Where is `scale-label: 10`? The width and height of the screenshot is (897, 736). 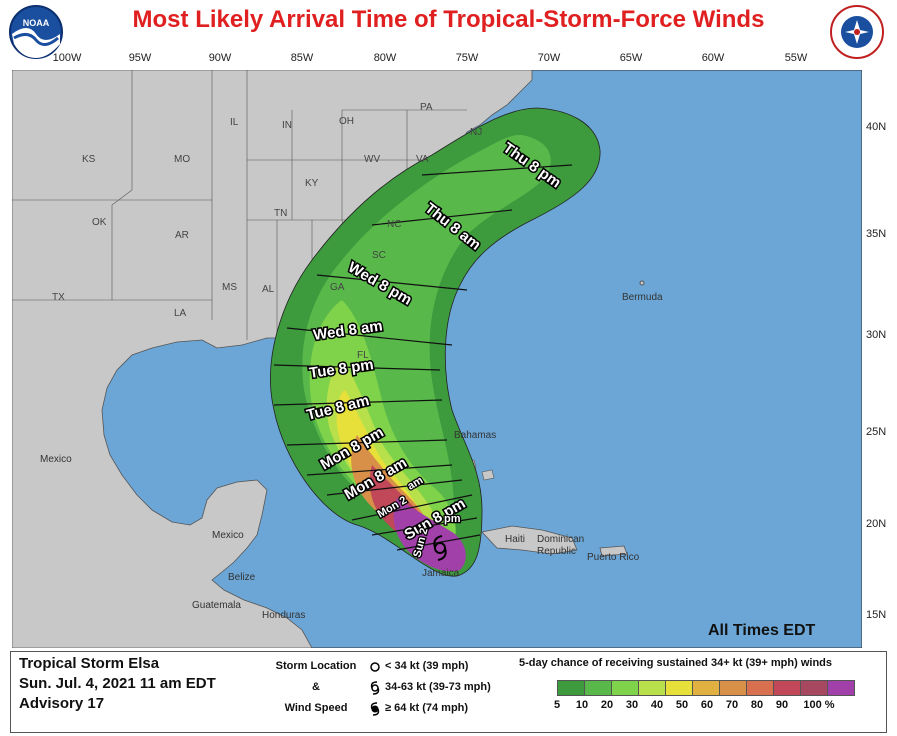
scale-label: 10 is located at coordinates (582, 705).